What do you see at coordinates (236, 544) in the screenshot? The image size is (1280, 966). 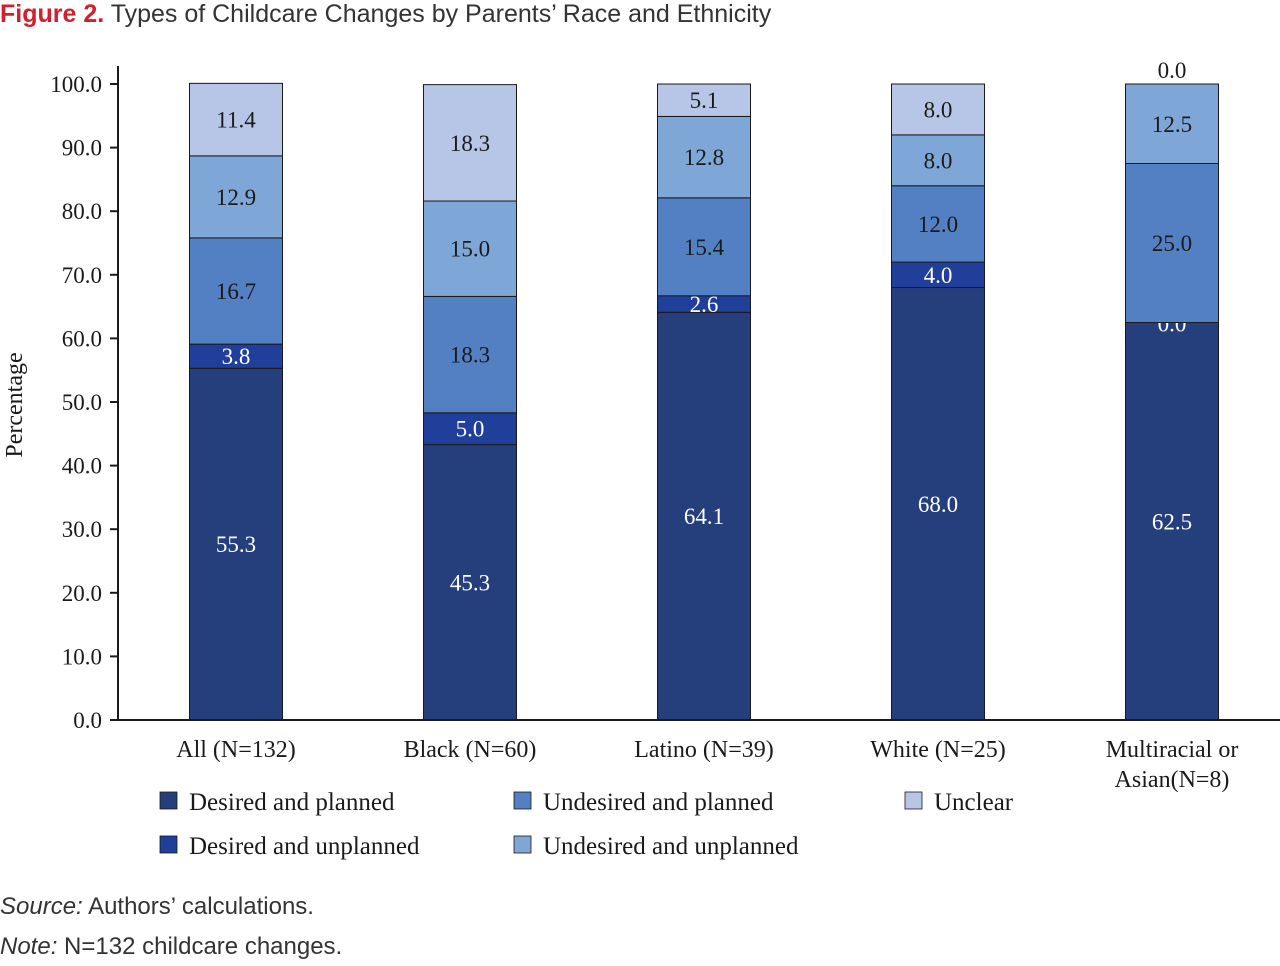 I see `data-label: 55.3` at bounding box center [236, 544].